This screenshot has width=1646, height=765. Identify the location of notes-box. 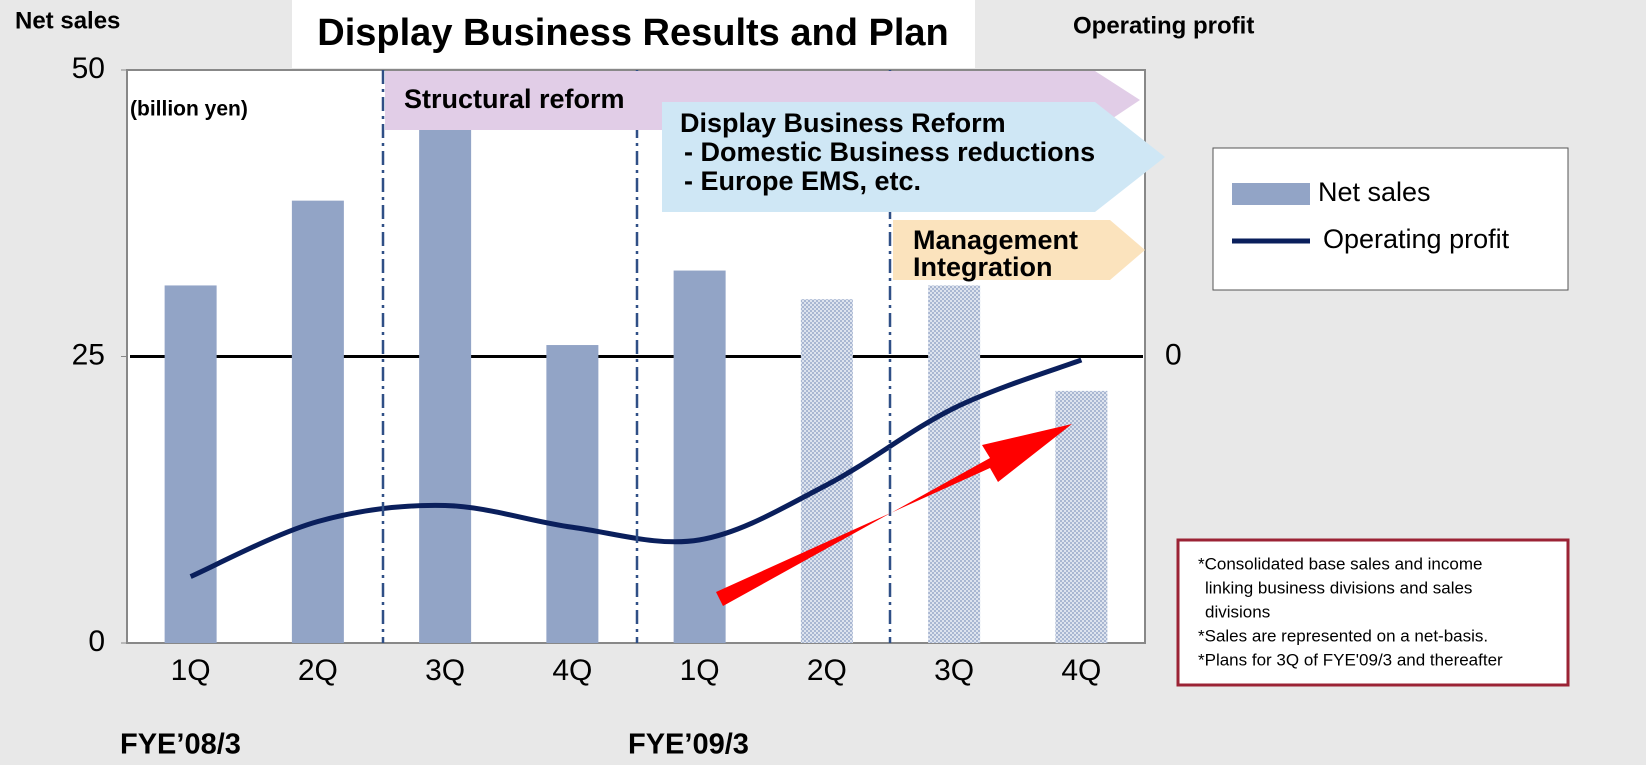
(1373, 612).